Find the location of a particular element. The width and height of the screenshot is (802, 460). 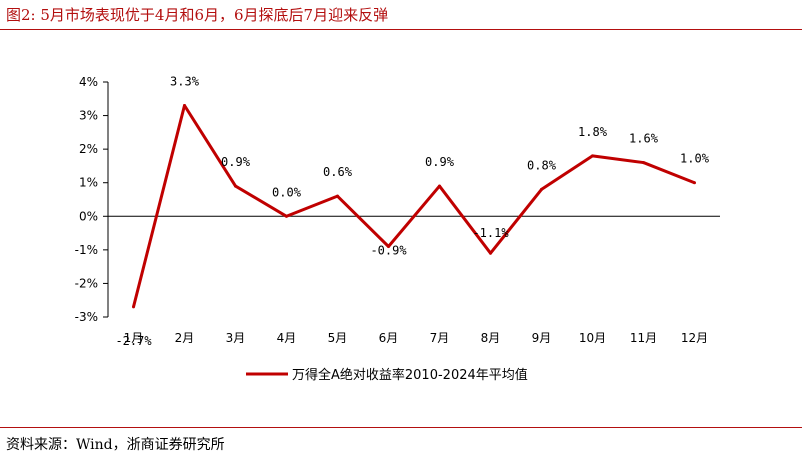

y-tick-label: 3% is located at coordinates (88, 116).